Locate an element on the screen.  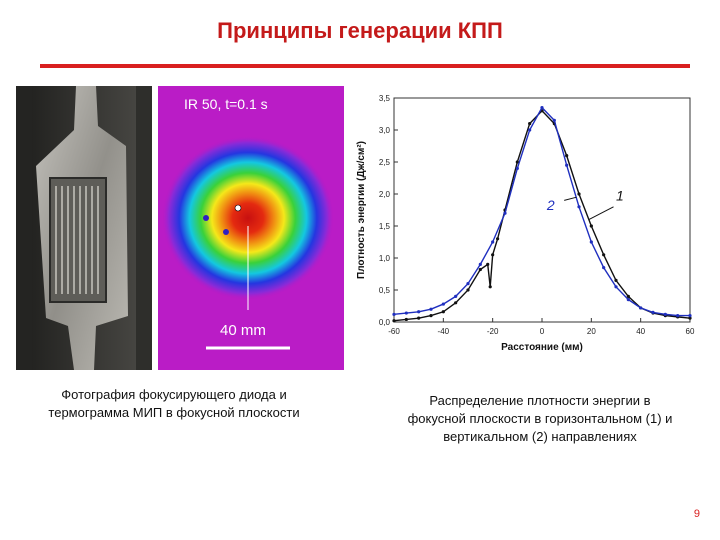
diode-photo-image is located at coordinates (84, 228).